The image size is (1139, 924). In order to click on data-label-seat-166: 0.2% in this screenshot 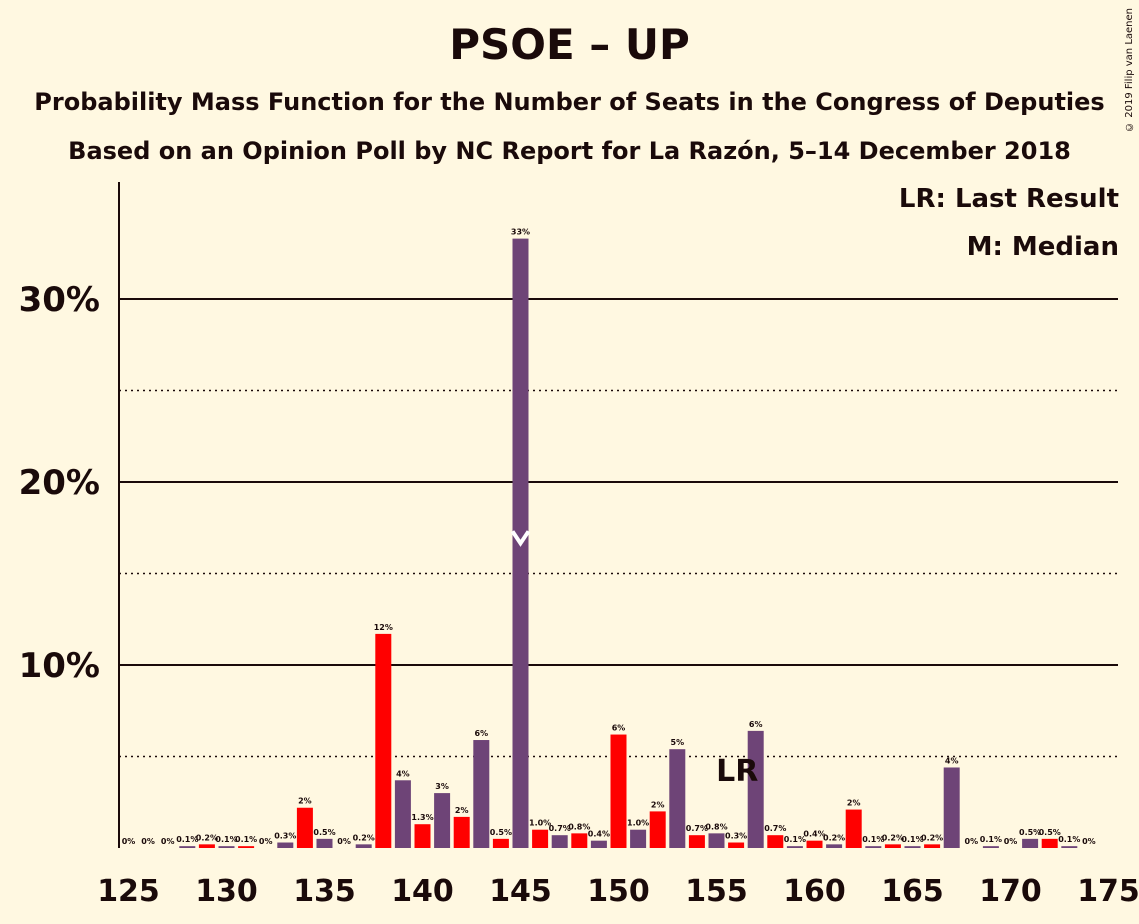, I will do `click(932, 837)`.